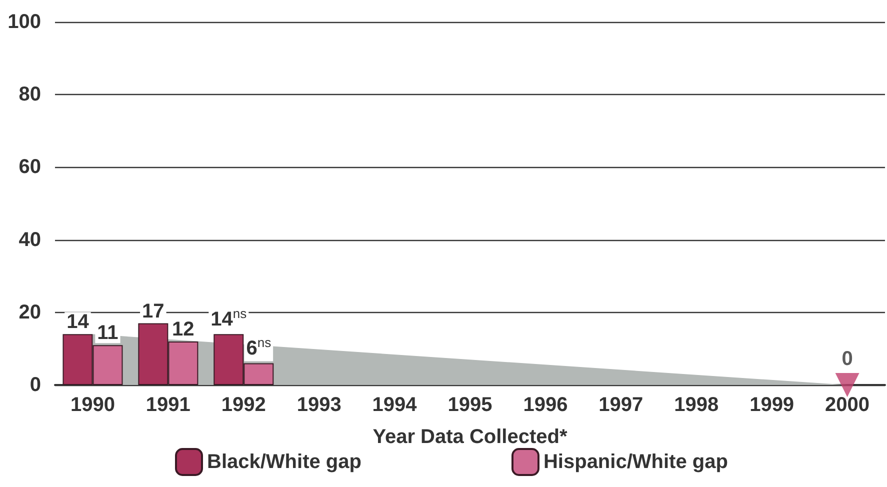 This screenshot has width=887, height=487. Describe the element at coordinates (545, 405) in the screenshot. I see `x-tick-label: 1996` at that location.